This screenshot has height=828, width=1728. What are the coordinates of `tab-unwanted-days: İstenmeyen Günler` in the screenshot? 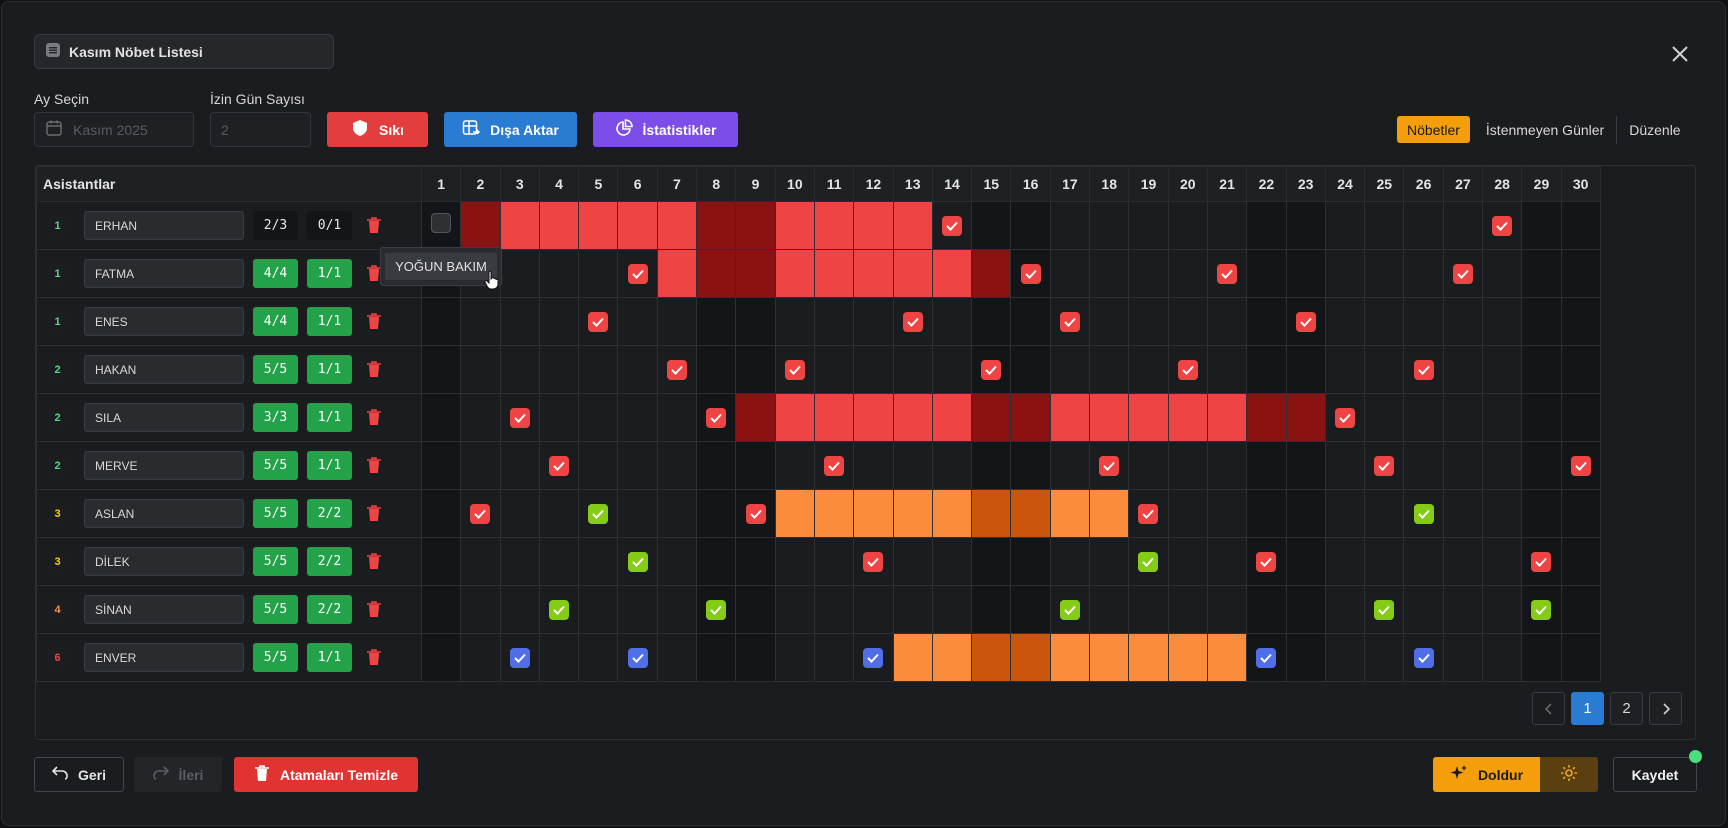 It's located at (1545, 129).